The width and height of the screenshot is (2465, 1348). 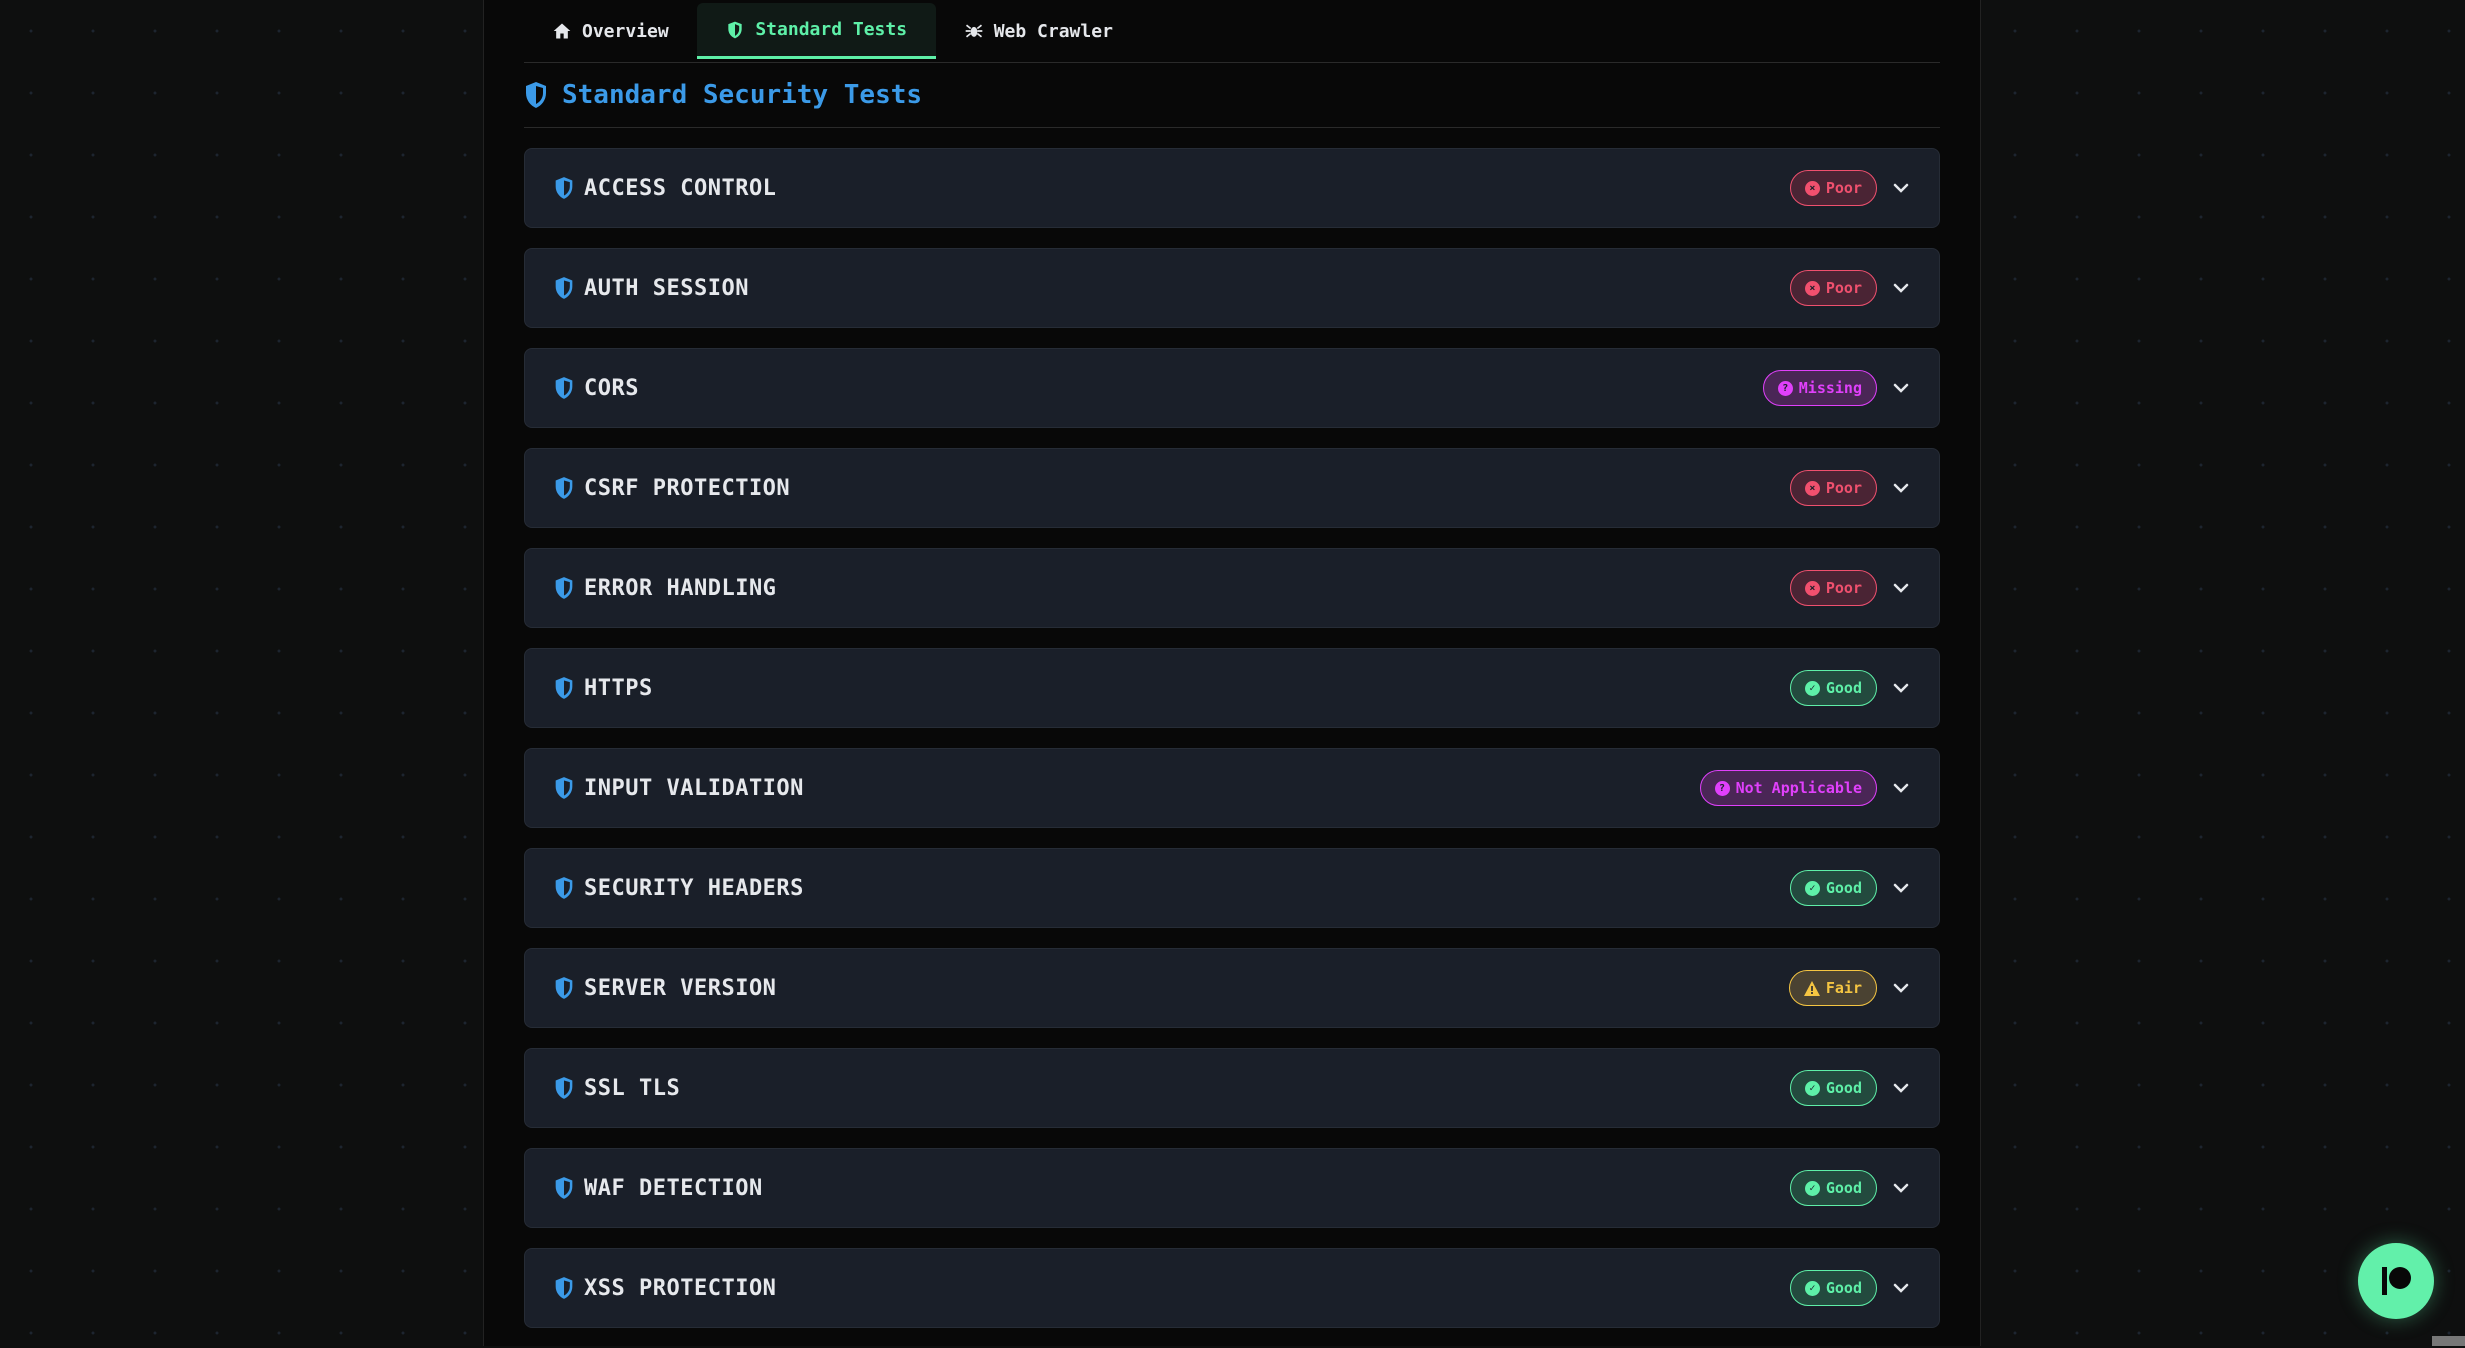 I want to click on test-name: SSL TLS, so click(x=632, y=1088).